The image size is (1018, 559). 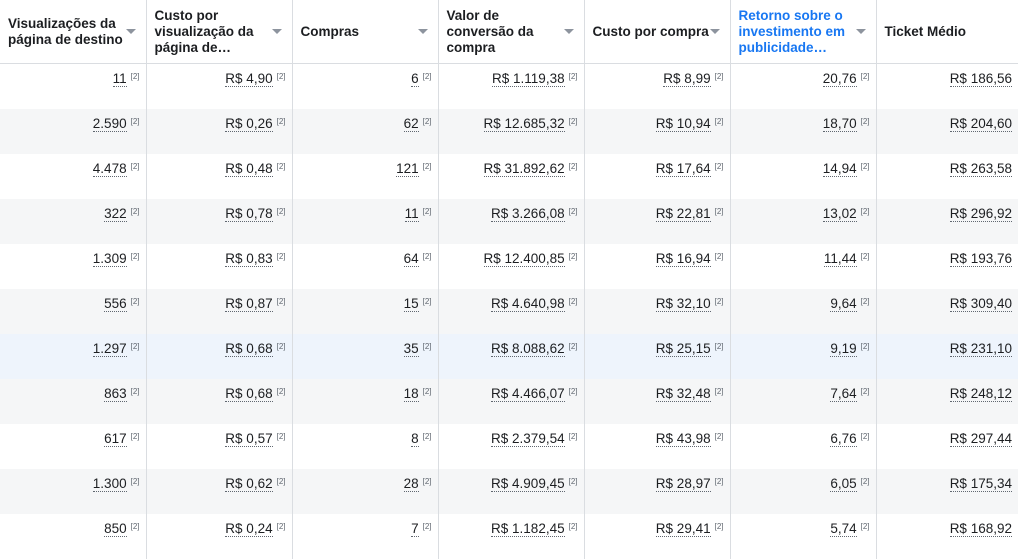 What do you see at coordinates (248, 169) in the screenshot?
I see `metric-value: R$ 0,48` at bounding box center [248, 169].